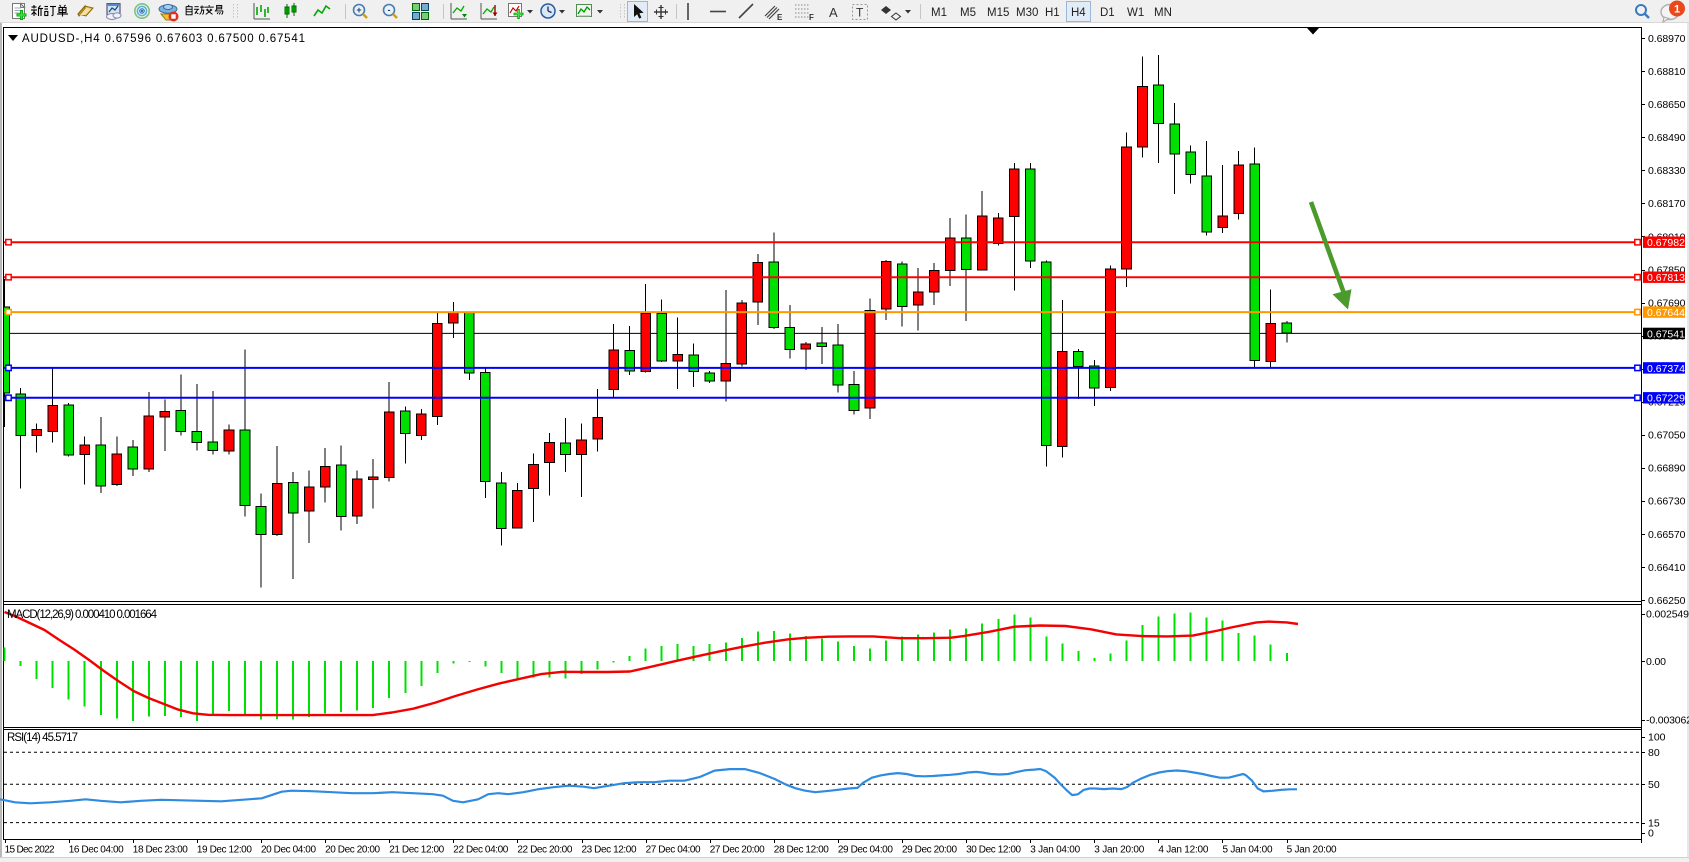  Describe the element at coordinates (1312, 850) in the screenshot. I see `svg-text: 5 Jan 20:00` at that location.